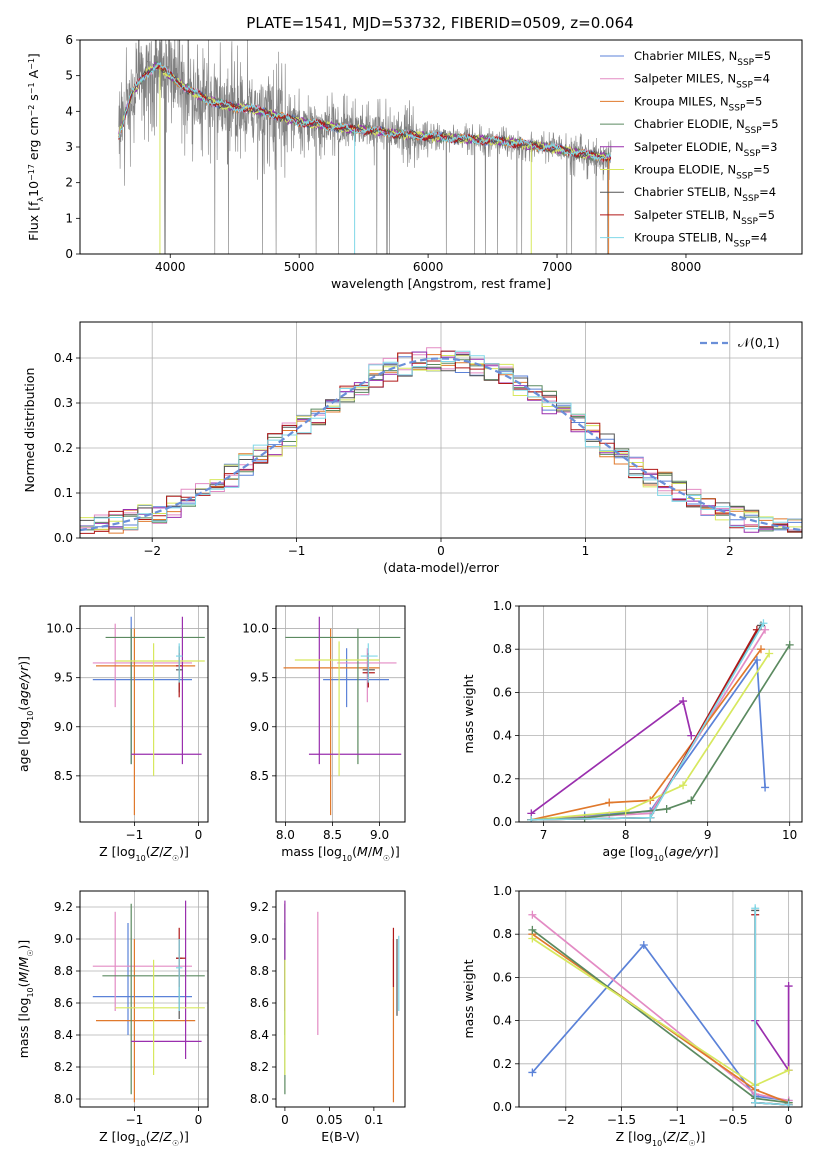 The width and height of the screenshot is (819, 1170). I want to click on y-tick-label: 0.2, so click(502, 1064).